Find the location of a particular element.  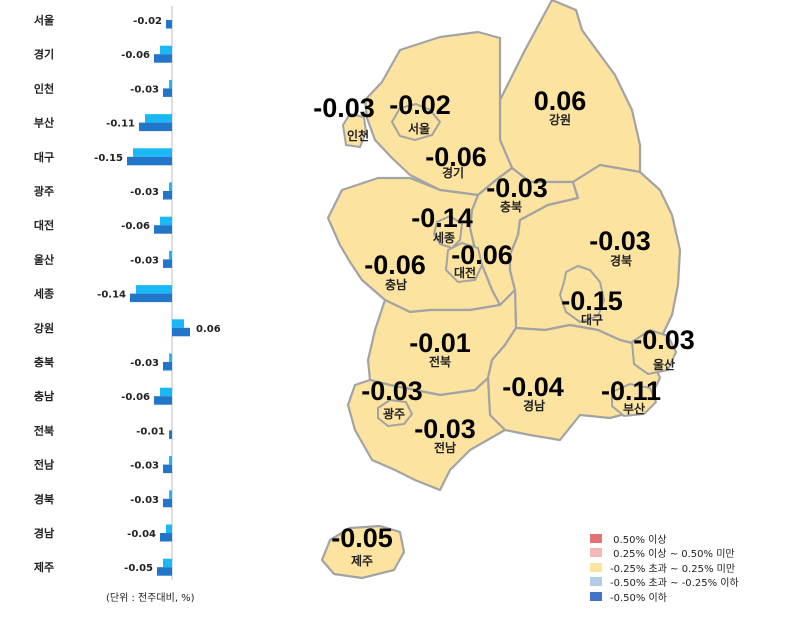

region-seoul is located at coordinates (416, 122).